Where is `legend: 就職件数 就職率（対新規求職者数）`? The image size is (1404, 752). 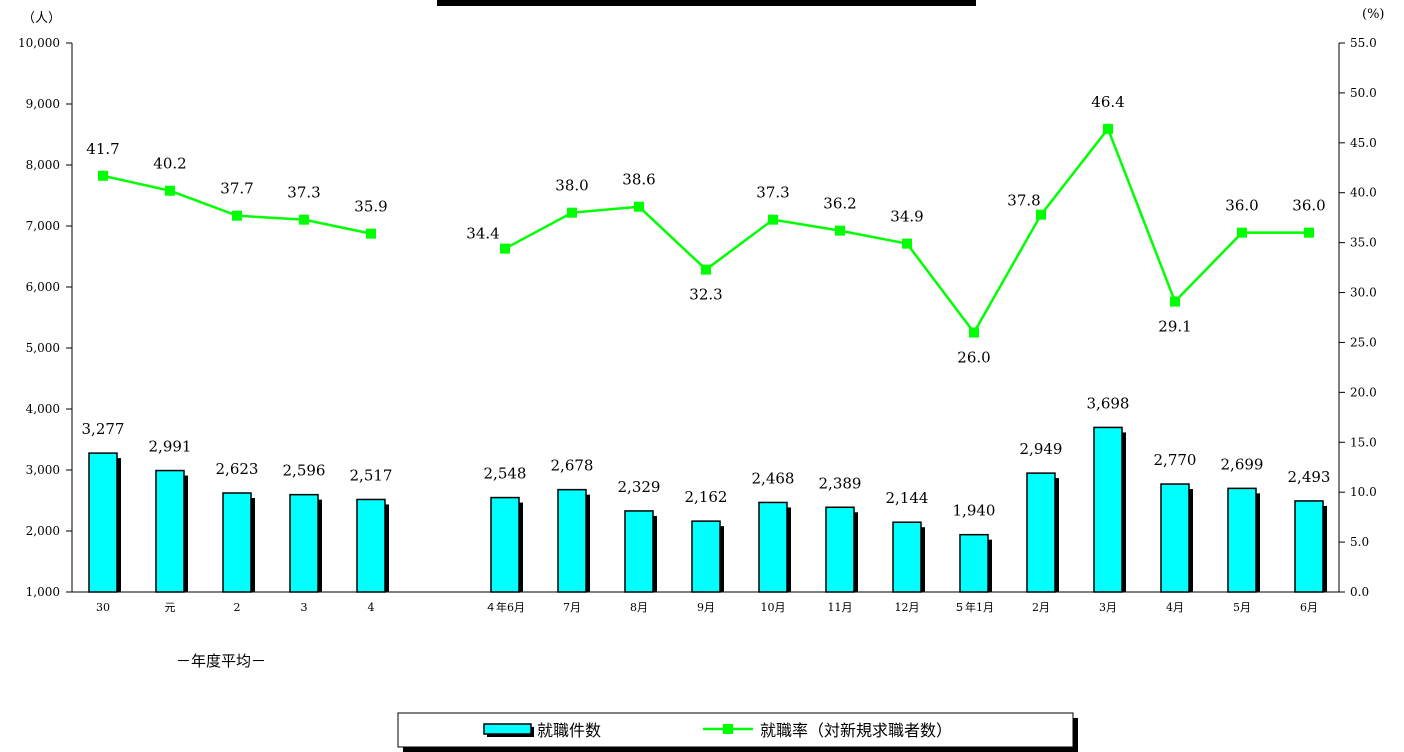
legend: 就職件数 就職率（対新規求職者数） is located at coordinates (737, 732).